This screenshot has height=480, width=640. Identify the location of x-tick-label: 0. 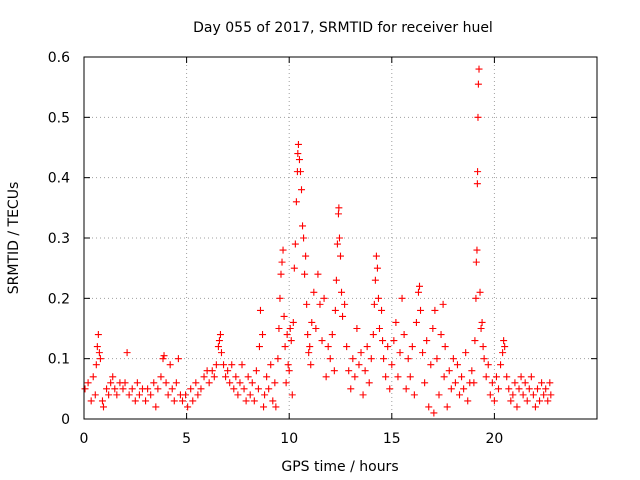
(84, 439).